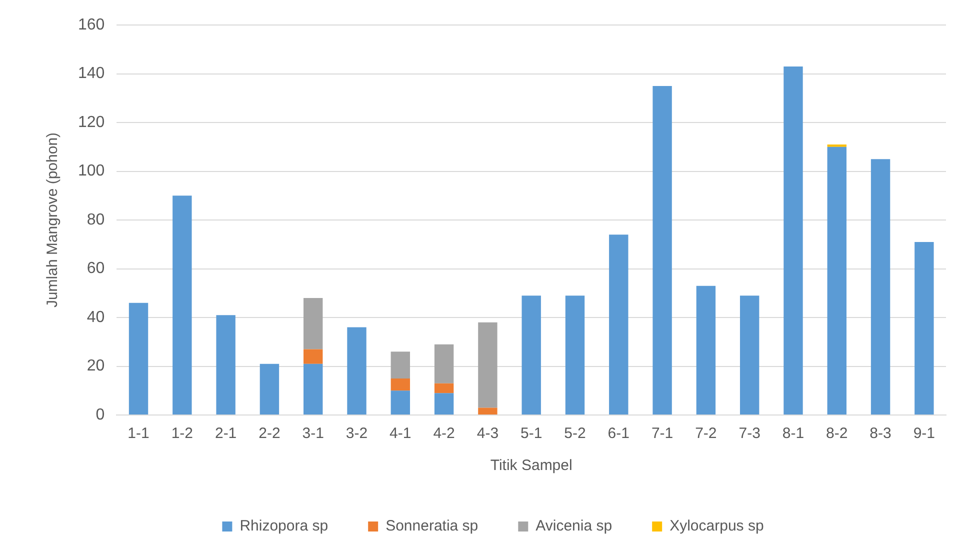 Image resolution: width=966 pixels, height=554 pixels. Describe the element at coordinates (717, 526) in the screenshot. I see `legend-label: Xylocarpus sp` at that location.